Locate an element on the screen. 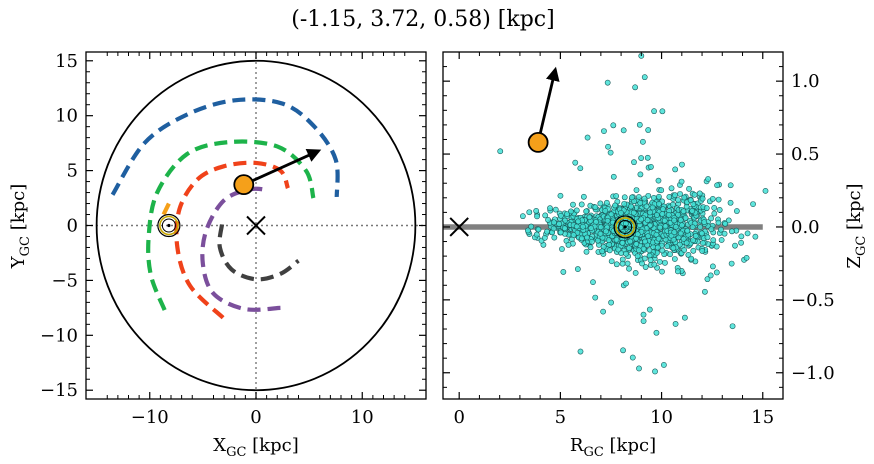 The height and width of the screenshot is (464, 874). sun-marker-outer is located at coordinates (169, 225).